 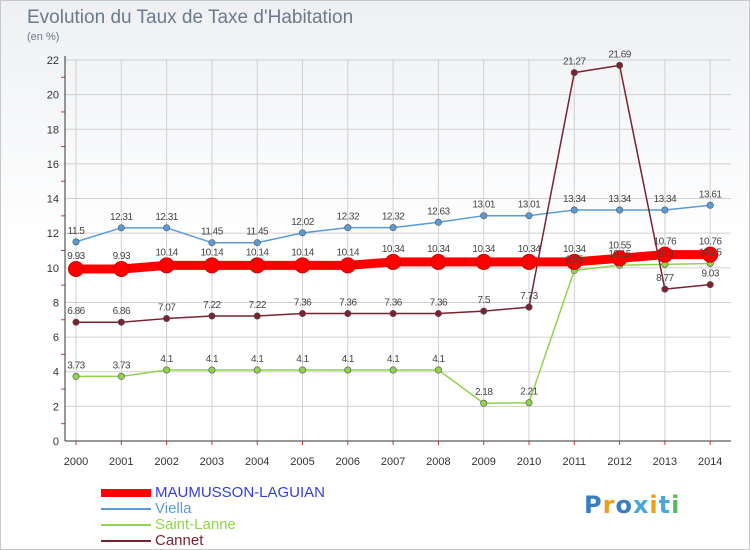 What do you see at coordinates (529, 392) in the screenshot?
I see `data-label-2: 2.21` at bounding box center [529, 392].